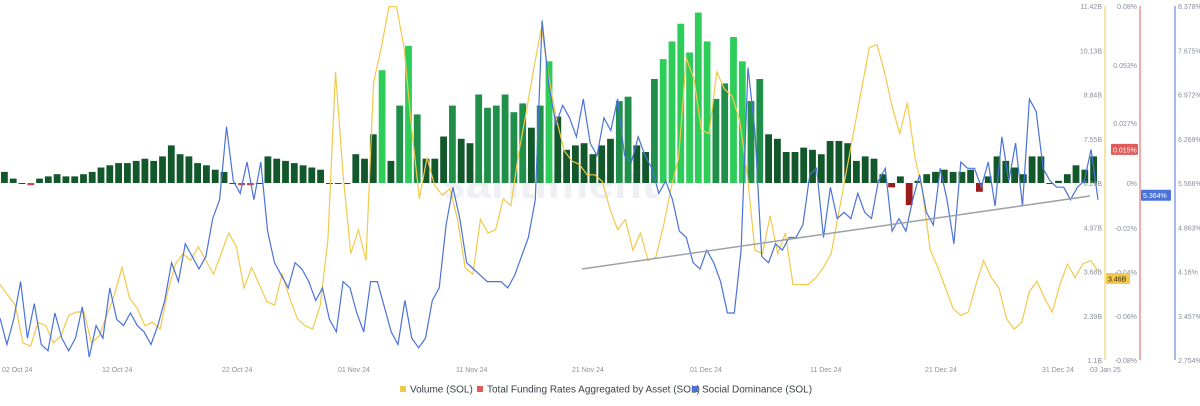  Describe the element at coordinates (1093, 273) in the screenshot. I see `volume-tick-label: 3.68B` at that location.